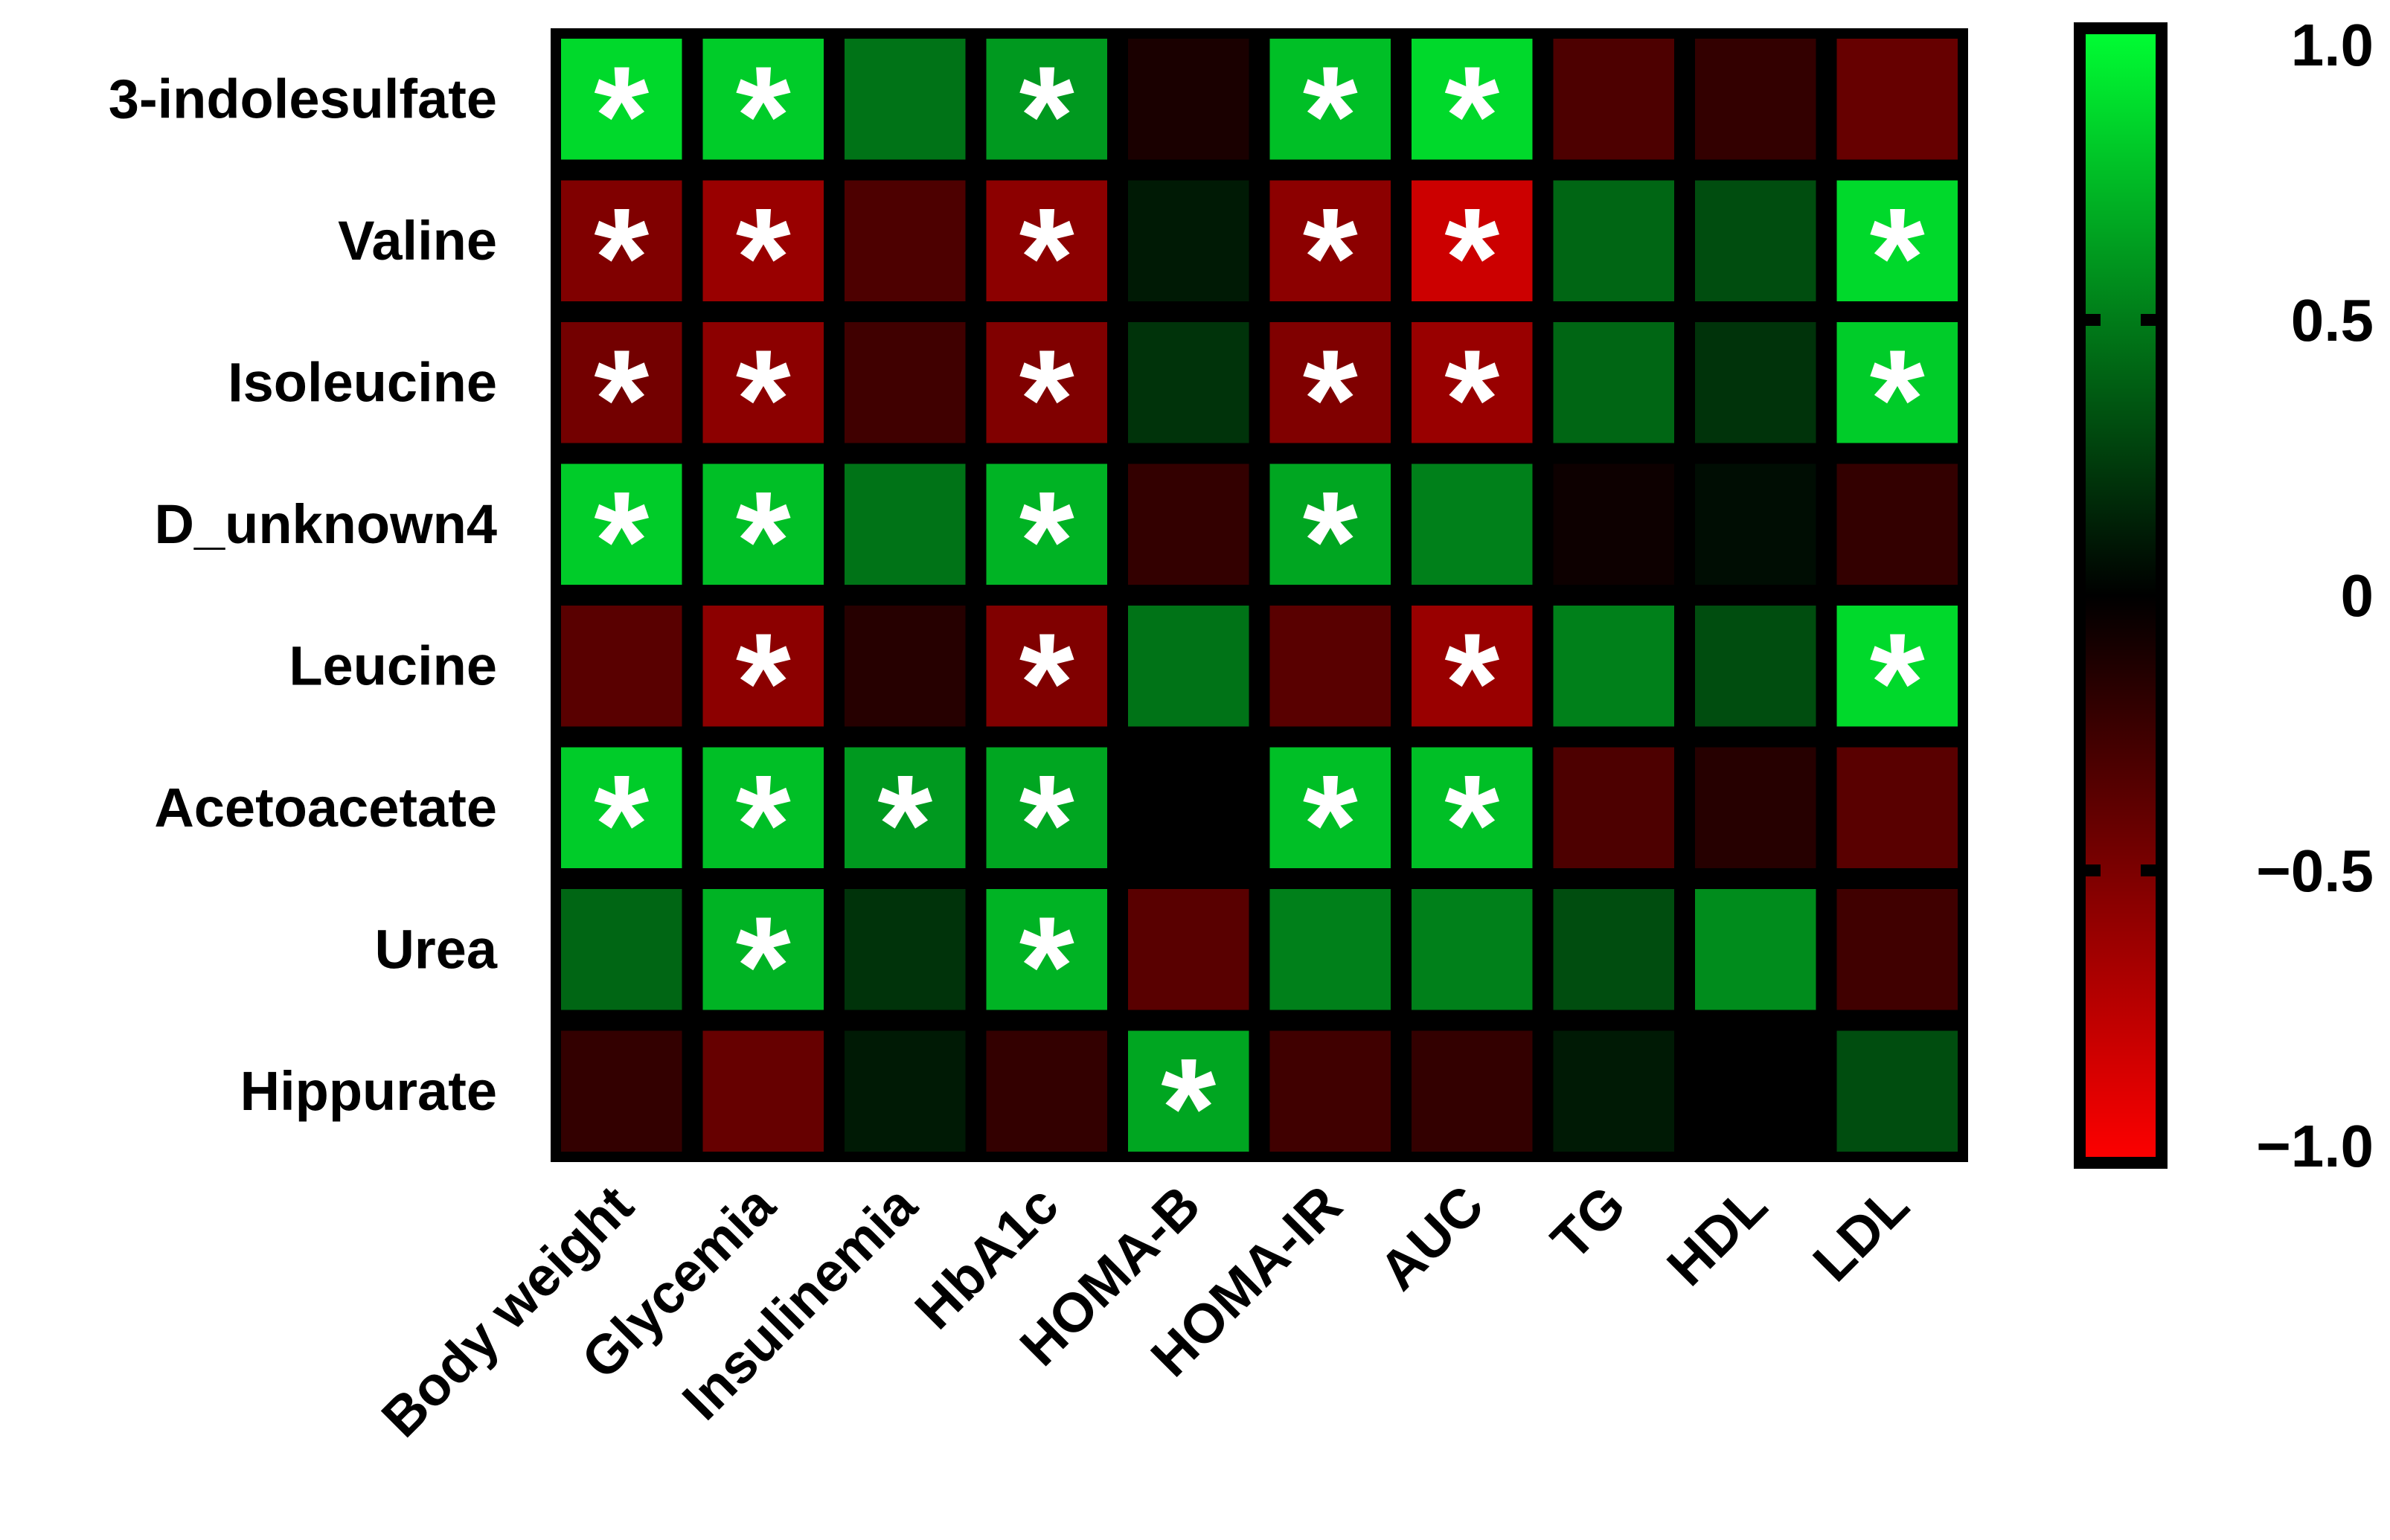  What do you see at coordinates (2357, 595) in the screenshot?
I see `color-scale-tick-label: 0` at bounding box center [2357, 595].